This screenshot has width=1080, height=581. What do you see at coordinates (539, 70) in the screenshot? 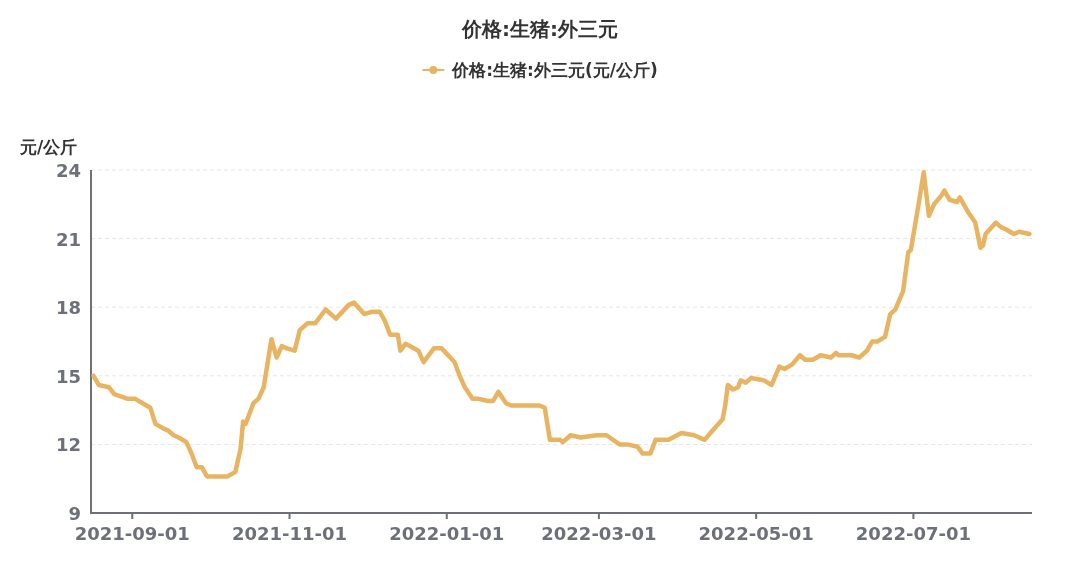
I see `legend: 价格:生猪:外三元(元/公斤)` at bounding box center [539, 70].